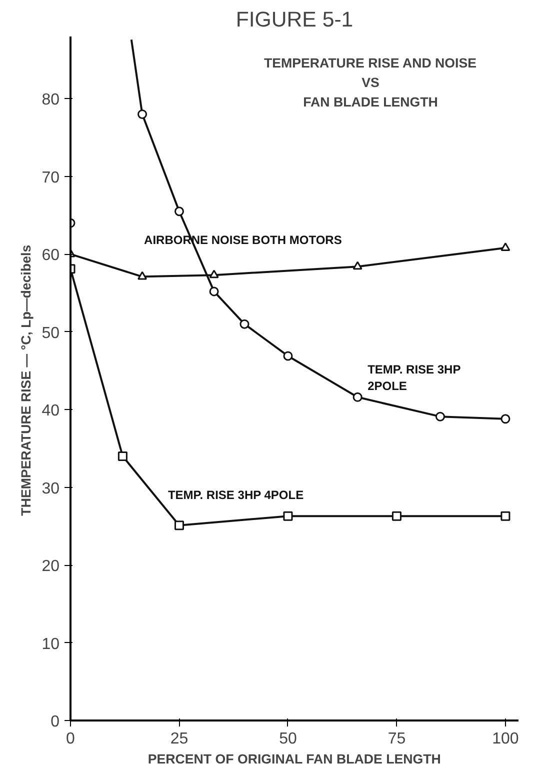 This screenshot has width=538, height=769. Describe the element at coordinates (294, 759) in the screenshot. I see `x-axis-title: PERCENT OF ORIGINAL FAN BLADE LENGTH` at that location.